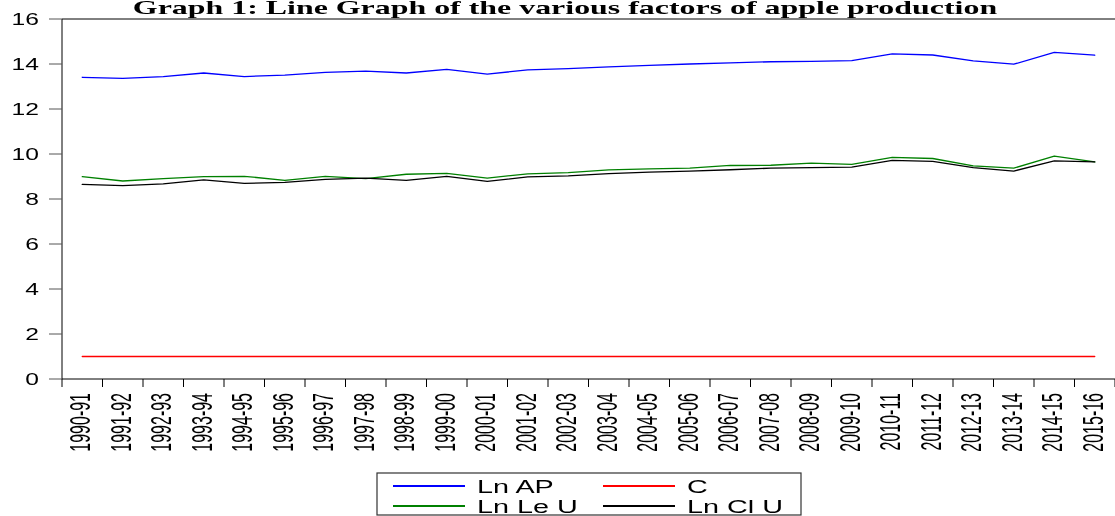 The width and height of the screenshot is (1115, 516). Describe the element at coordinates (25, 64) in the screenshot. I see `y-tick-label: 14` at that location.